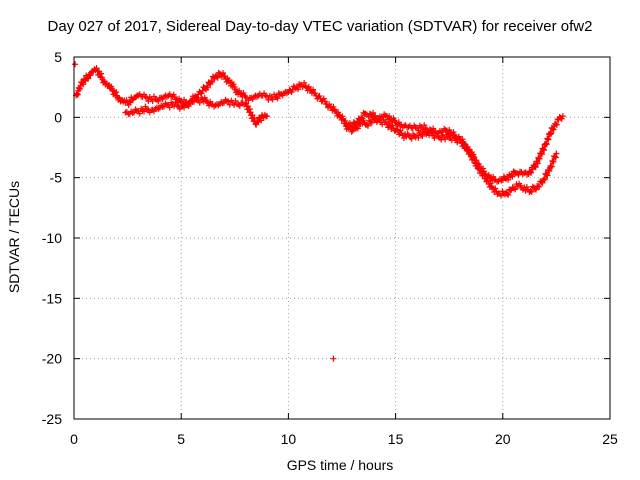  I want to click on y-axis-label: SDTVAR / TECUs, so click(14, 237).